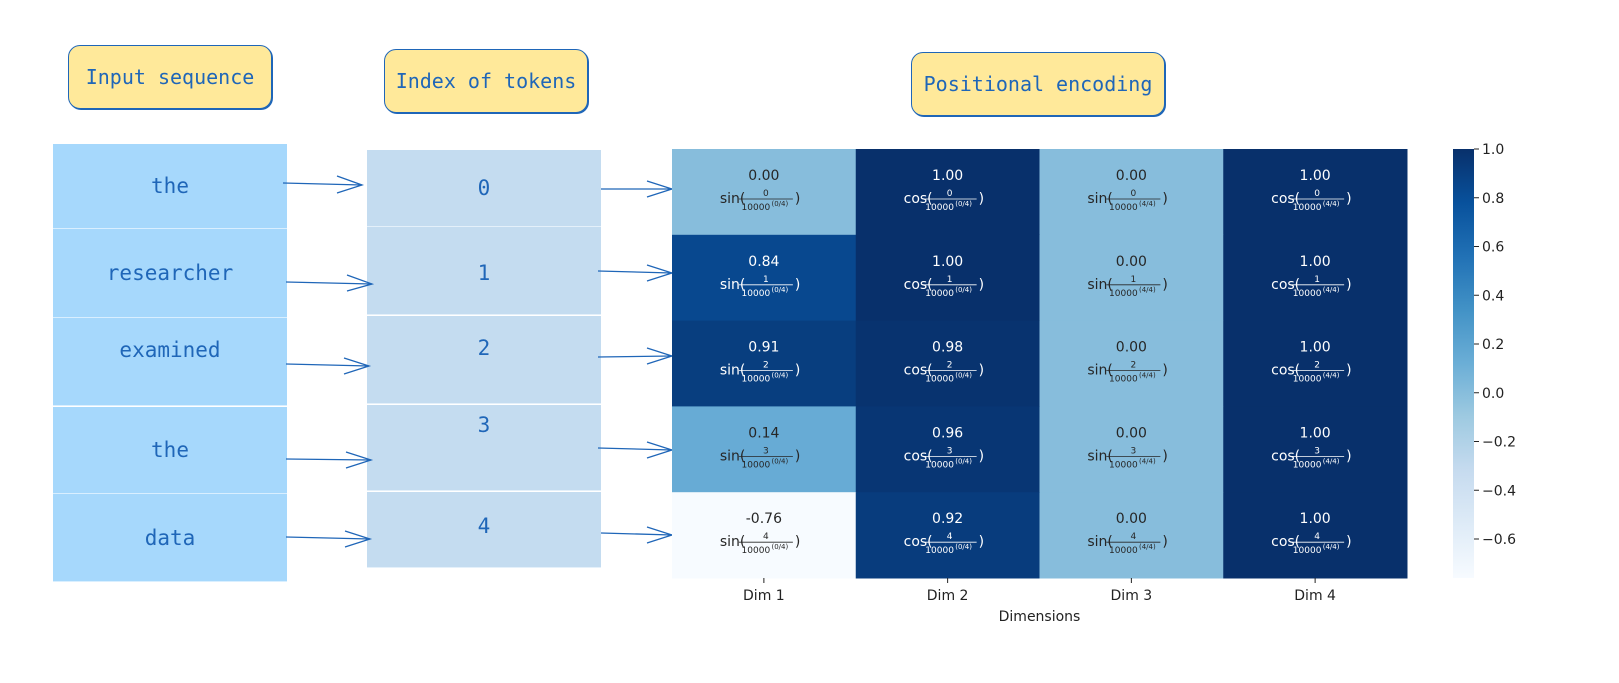 This screenshot has width=1619, height=683. I want to click on heatmap-cell: 0.96 cos(3 10000 (0/4)), so click(947, 449).